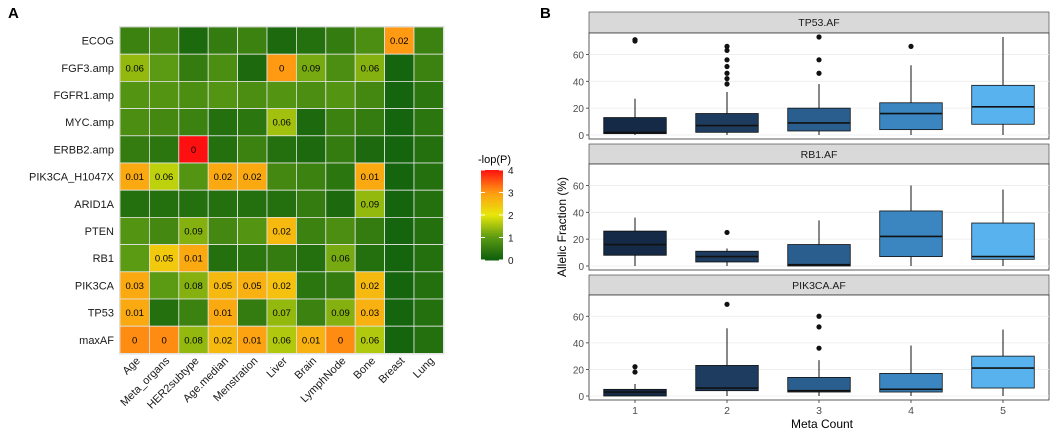 The height and width of the screenshot is (440, 1059). What do you see at coordinates (511, 171) in the screenshot?
I see `legend-tick-label: 4` at bounding box center [511, 171].